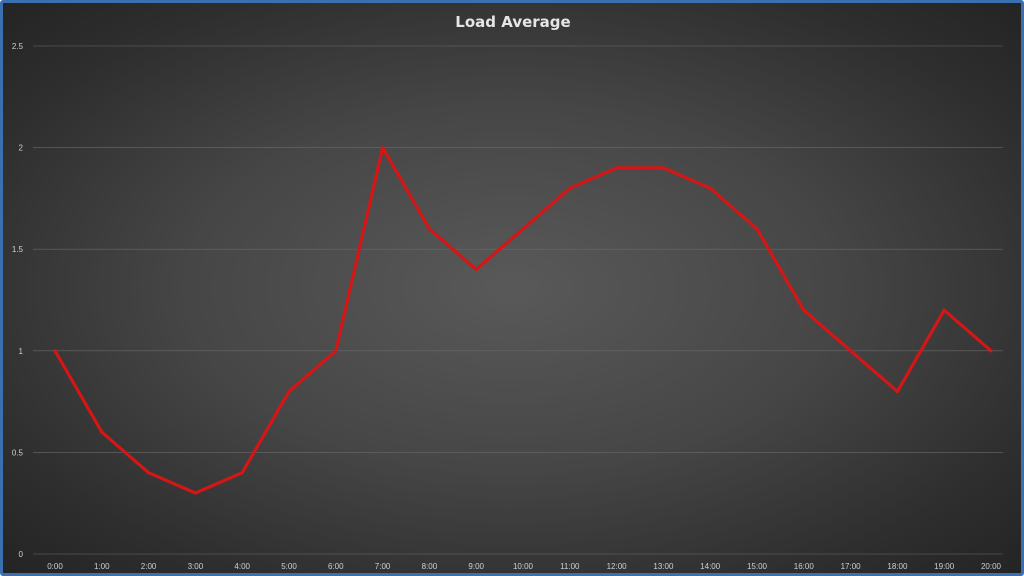  Describe the element at coordinates (512, 22) in the screenshot. I see `chart-title: Load Average` at that location.